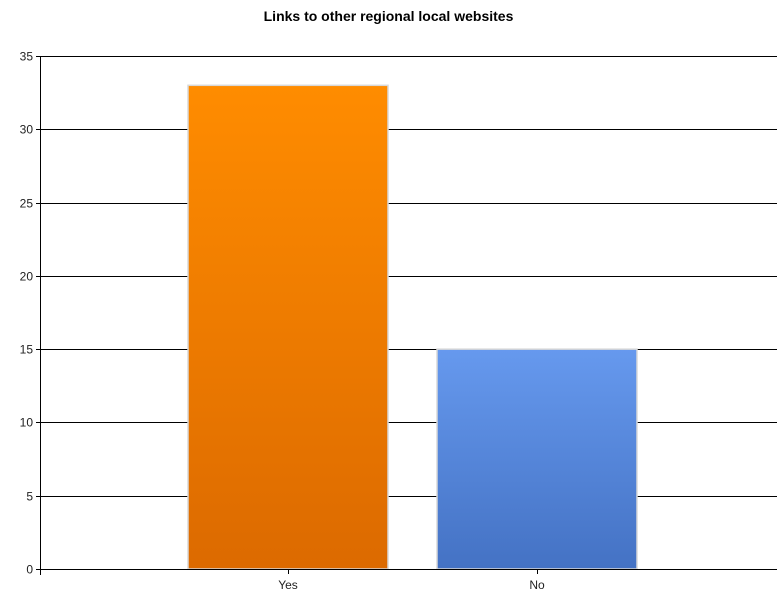  I want to click on y-tick-label: 35, so click(27, 57).